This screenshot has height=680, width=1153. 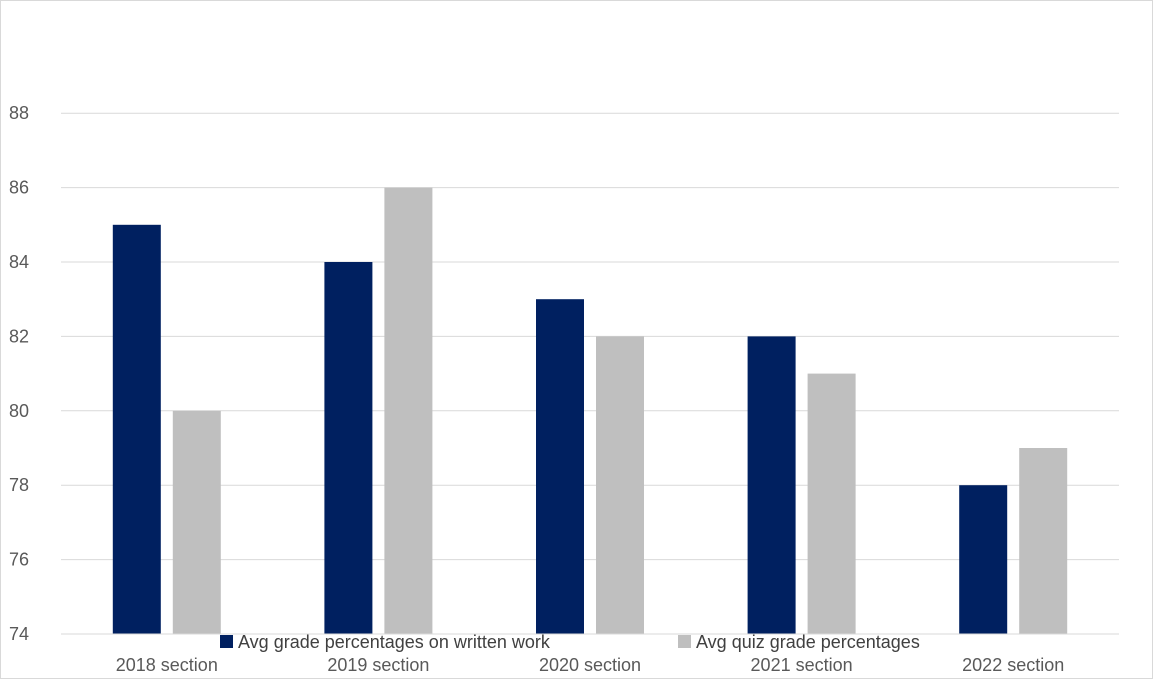 What do you see at coordinates (802, 665) in the screenshot?
I see `x-tick-label: 2021 section` at bounding box center [802, 665].